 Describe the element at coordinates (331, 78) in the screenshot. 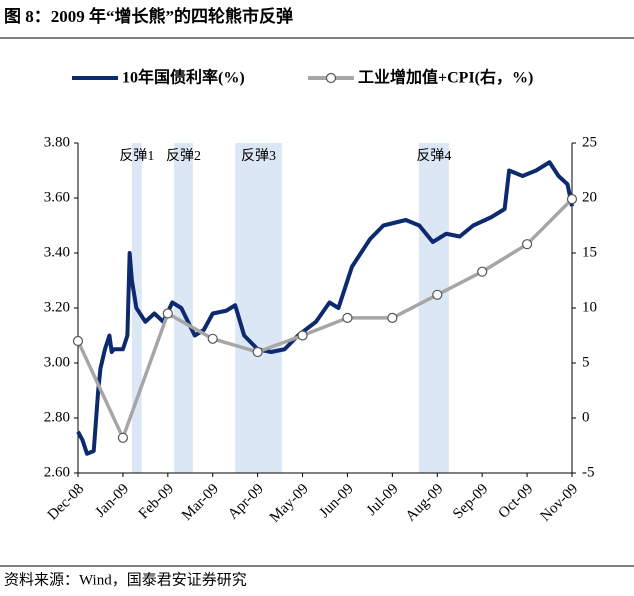

I see `legend-marker` at that location.